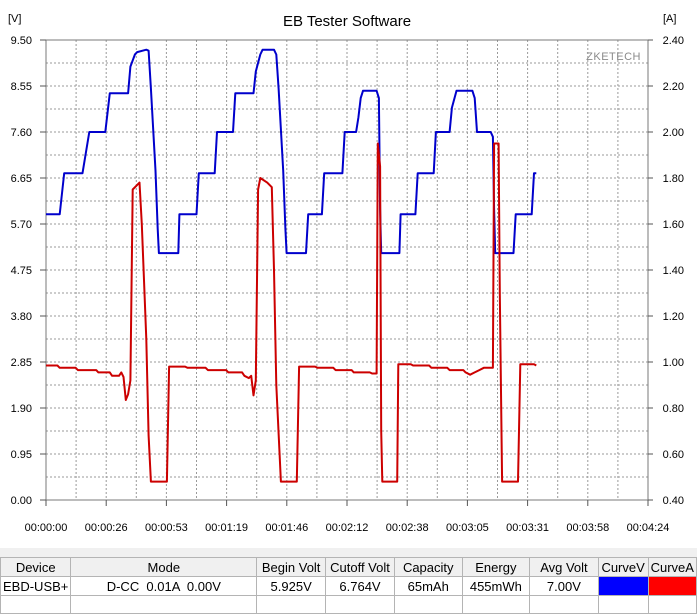 The height and width of the screenshot is (614, 697). I want to click on x-tick-label: 00:00:26, so click(106, 528).